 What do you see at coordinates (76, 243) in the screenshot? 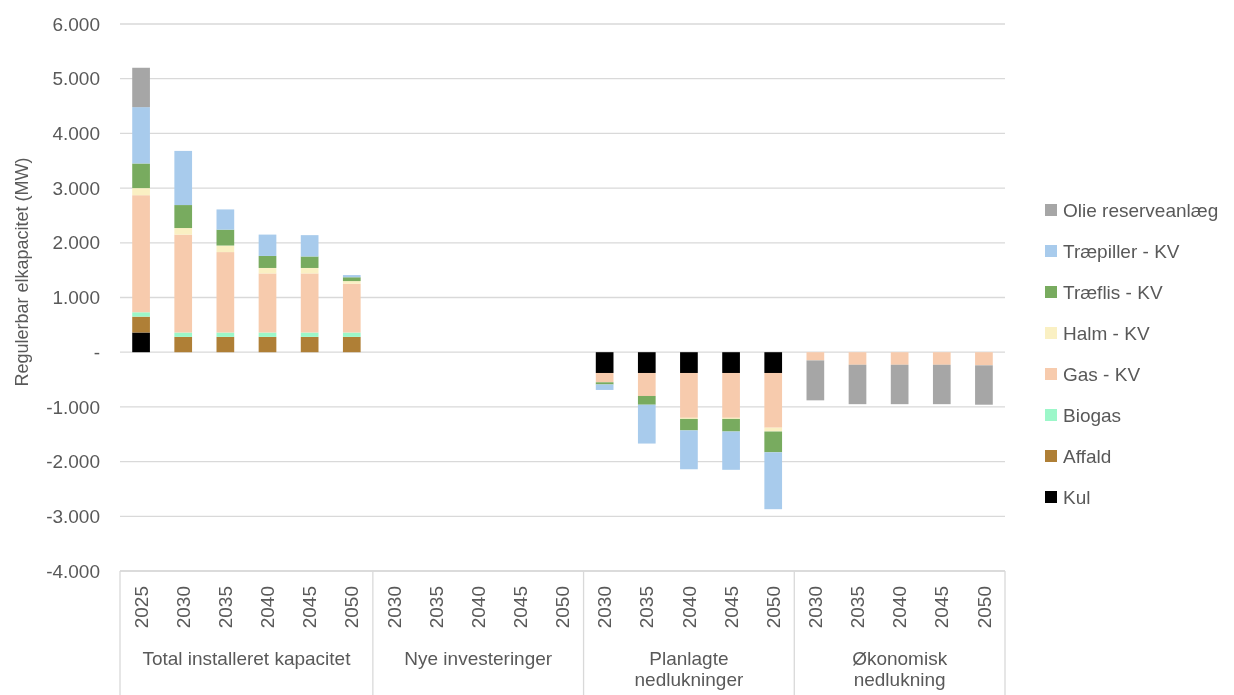
I see `y-tick-label: 2.000` at bounding box center [76, 243].